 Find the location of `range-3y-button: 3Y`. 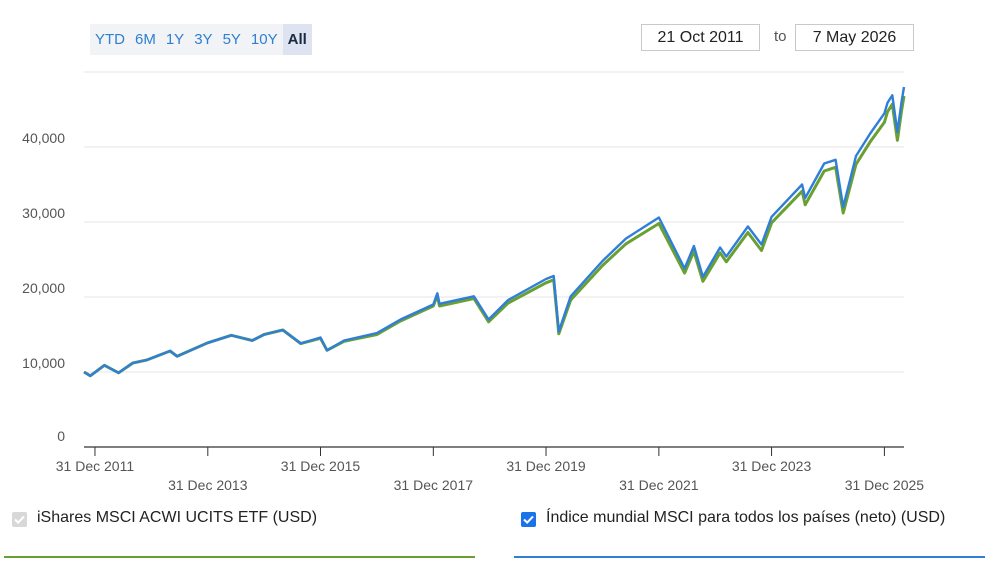

range-3y-button: 3Y is located at coordinates (203, 39).